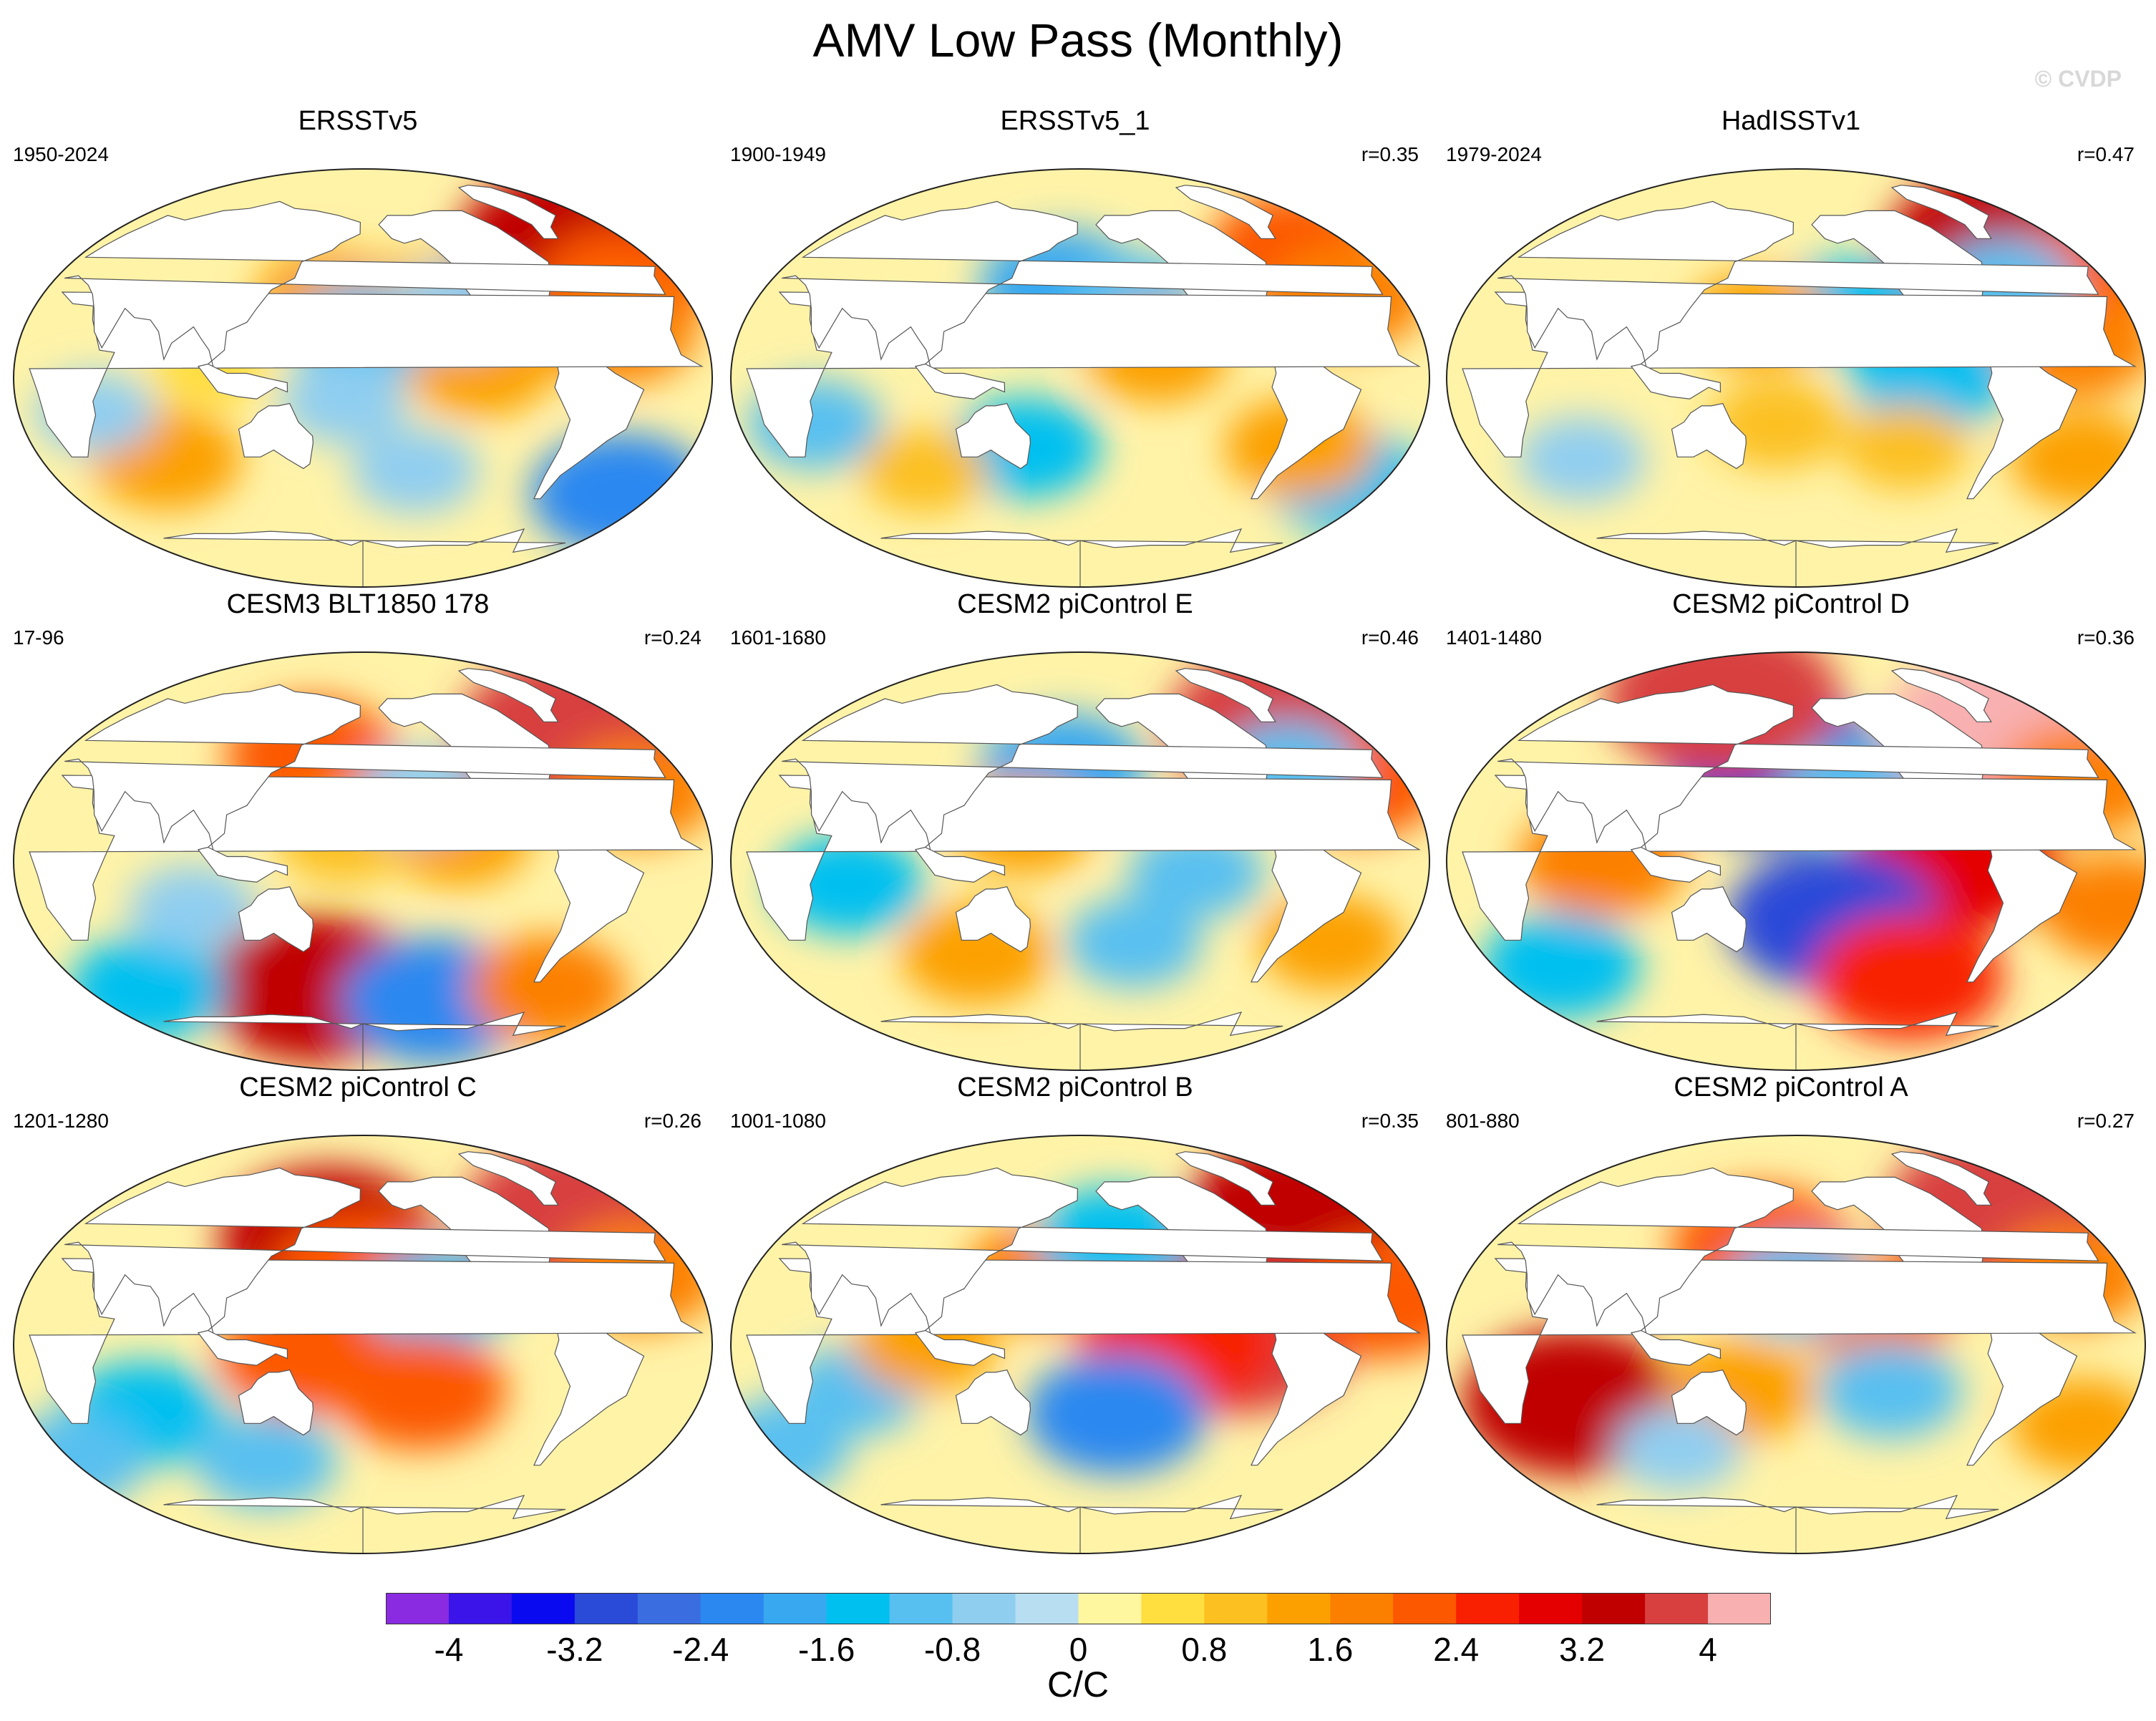  Describe the element at coordinates (952, 1649) in the screenshot. I see `colorbar-tick-label: -0.8` at that location.